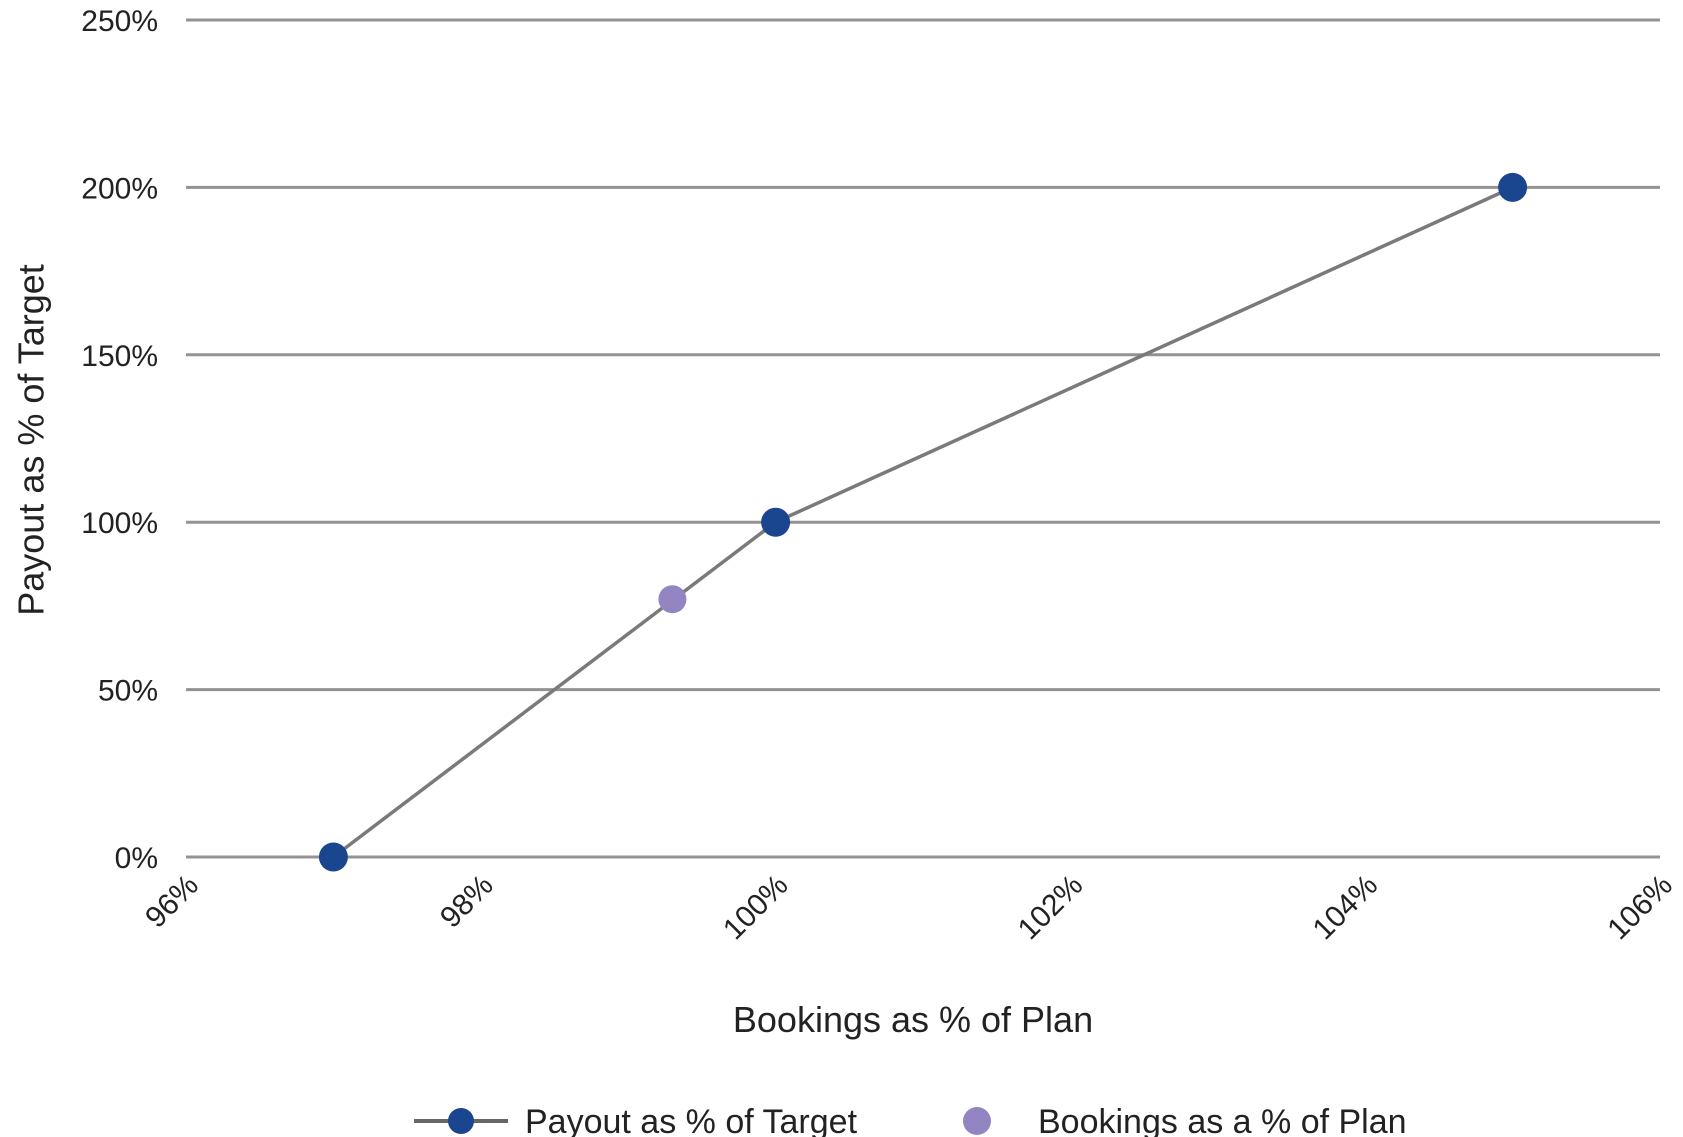 This screenshot has width=1683, height=1137. Describe the element at coordinates (119, 523) in the screenshot. I see `y-tick-label: 100%` at that location.